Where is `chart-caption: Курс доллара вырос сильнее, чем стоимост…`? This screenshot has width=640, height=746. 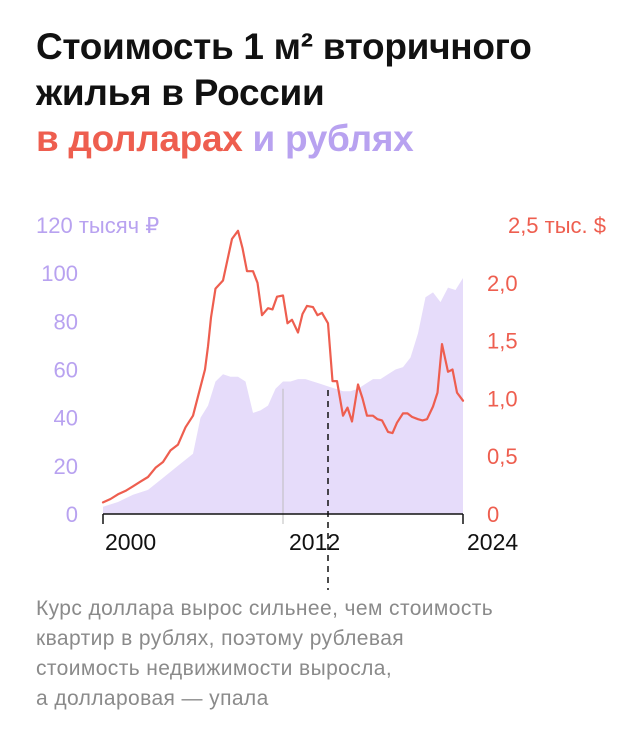
chart-caption: Курс доллара вырос сильнее, чем стоимост… is located at coordinates (321, 654).